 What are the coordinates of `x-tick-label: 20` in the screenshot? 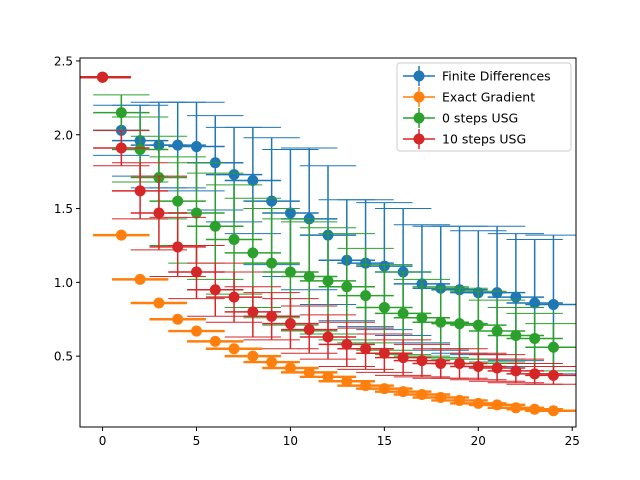 It's located at (478, 441).